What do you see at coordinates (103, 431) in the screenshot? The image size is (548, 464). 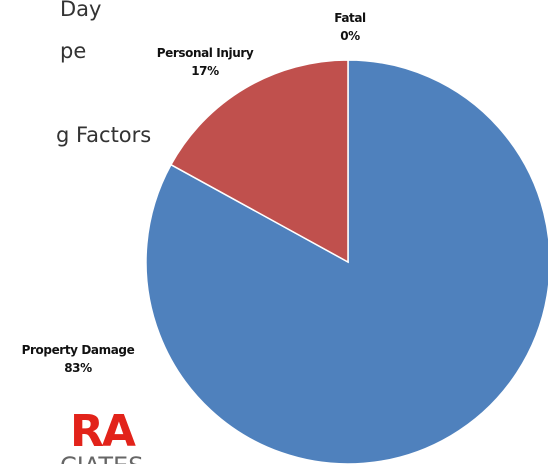 I see `logo: RA` at bounding box center [103, 431].